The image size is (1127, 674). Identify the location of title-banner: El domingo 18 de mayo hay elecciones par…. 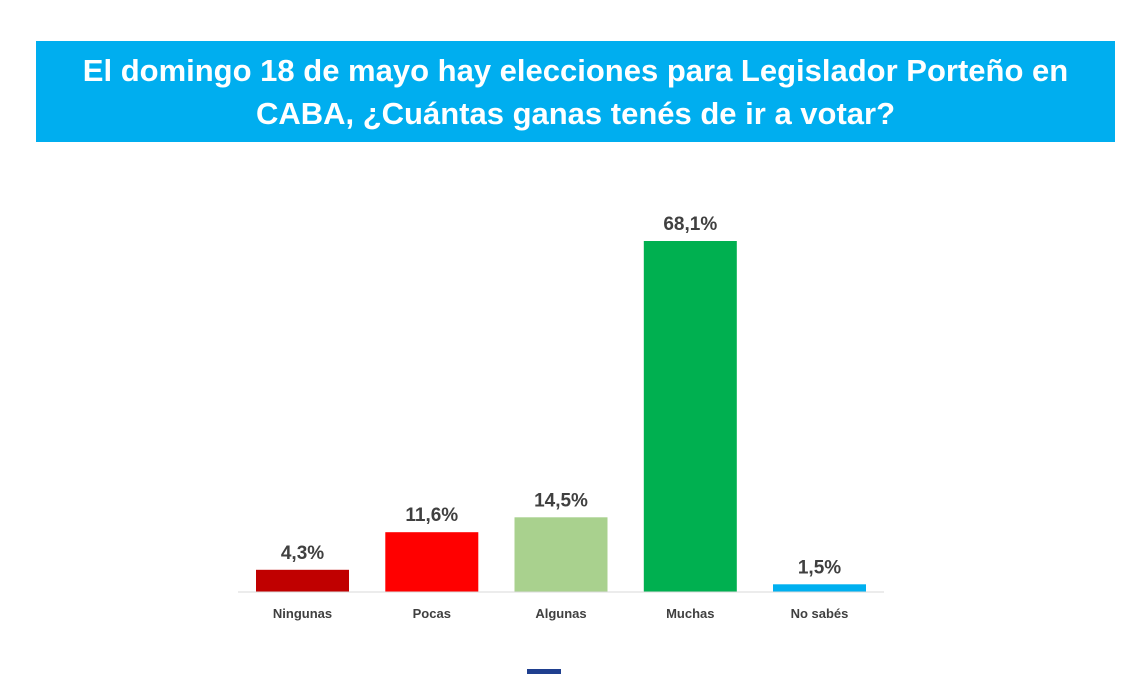
(575, 91).